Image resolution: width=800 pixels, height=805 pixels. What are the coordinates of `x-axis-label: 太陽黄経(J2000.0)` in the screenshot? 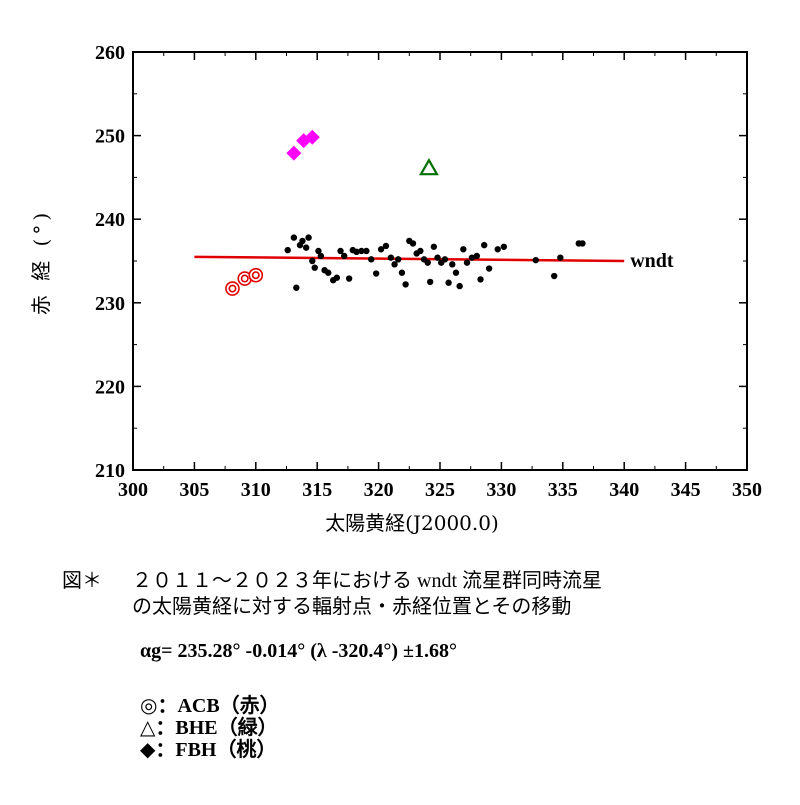 It's located at (412, 523).